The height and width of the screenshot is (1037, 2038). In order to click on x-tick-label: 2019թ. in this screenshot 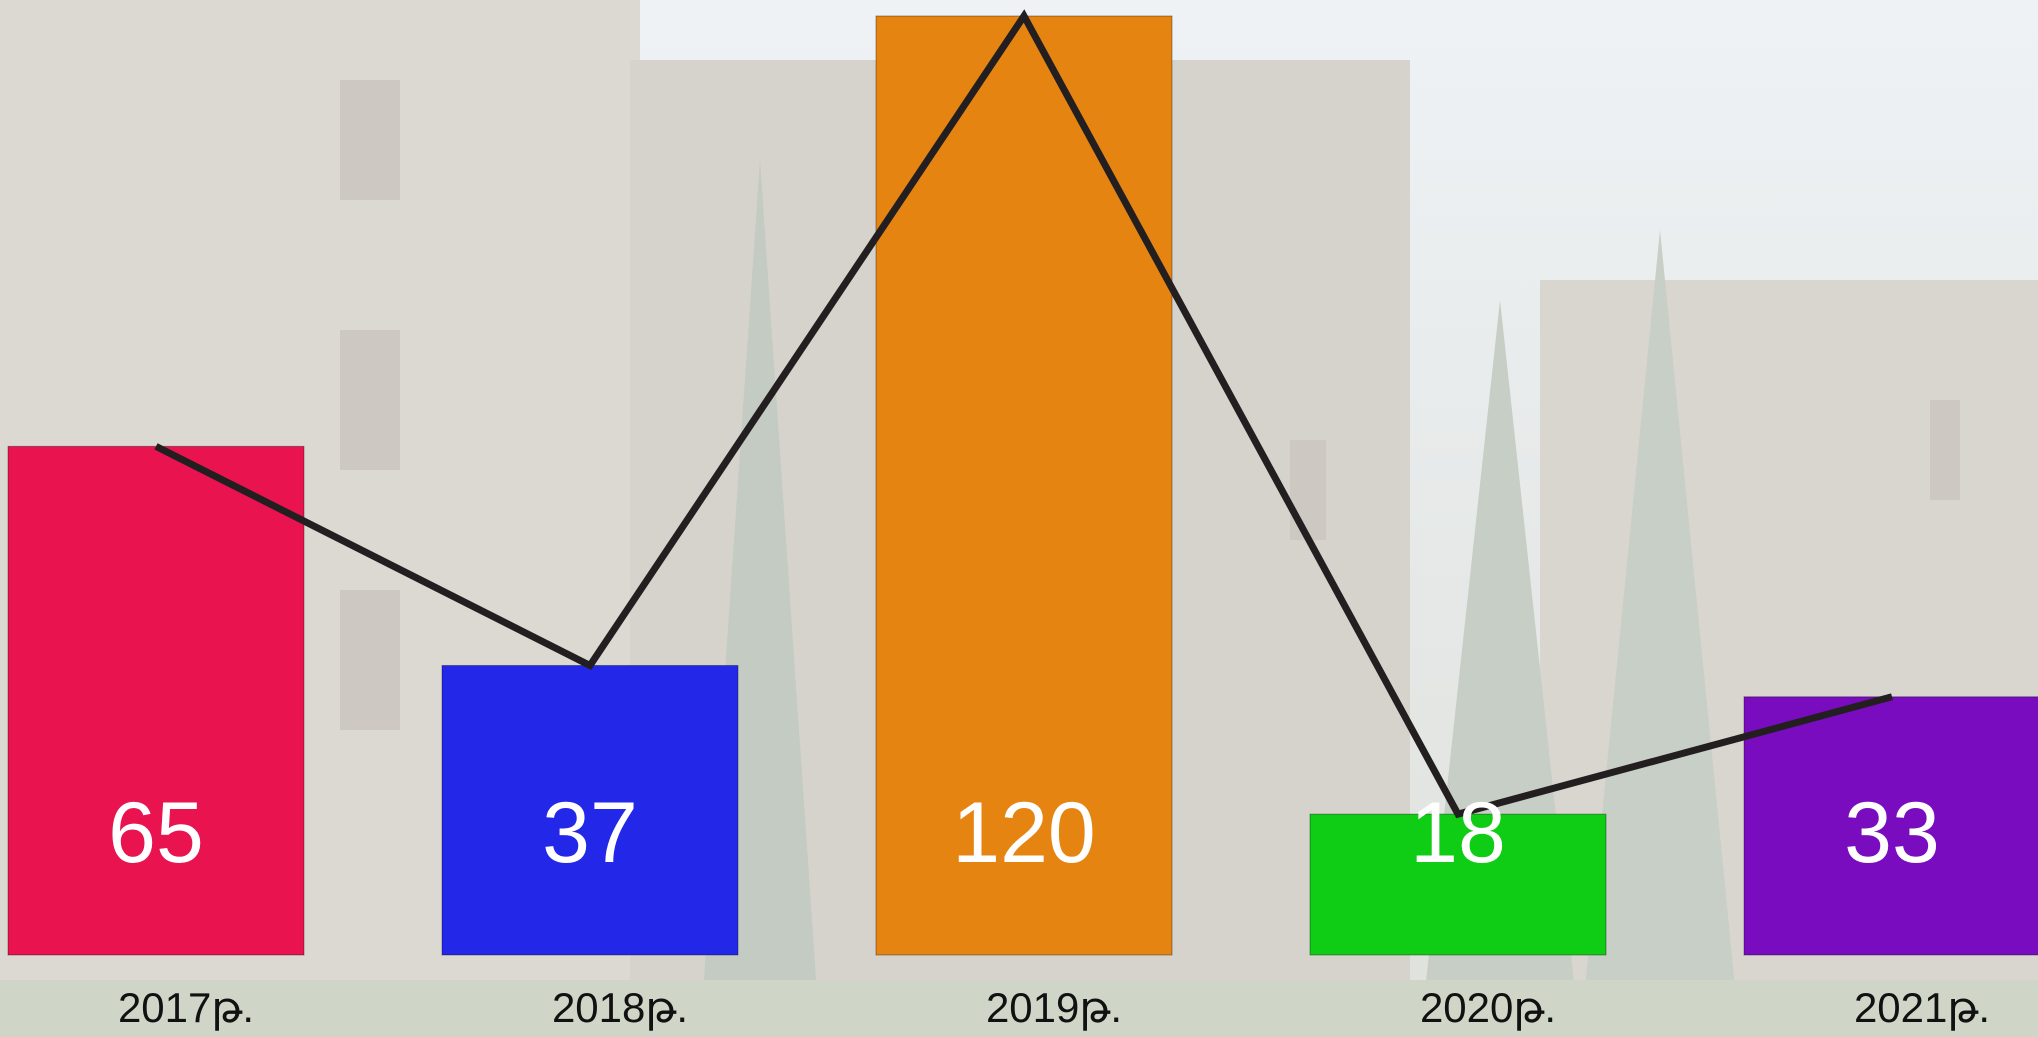, I will do `click(1054, 1007)`.